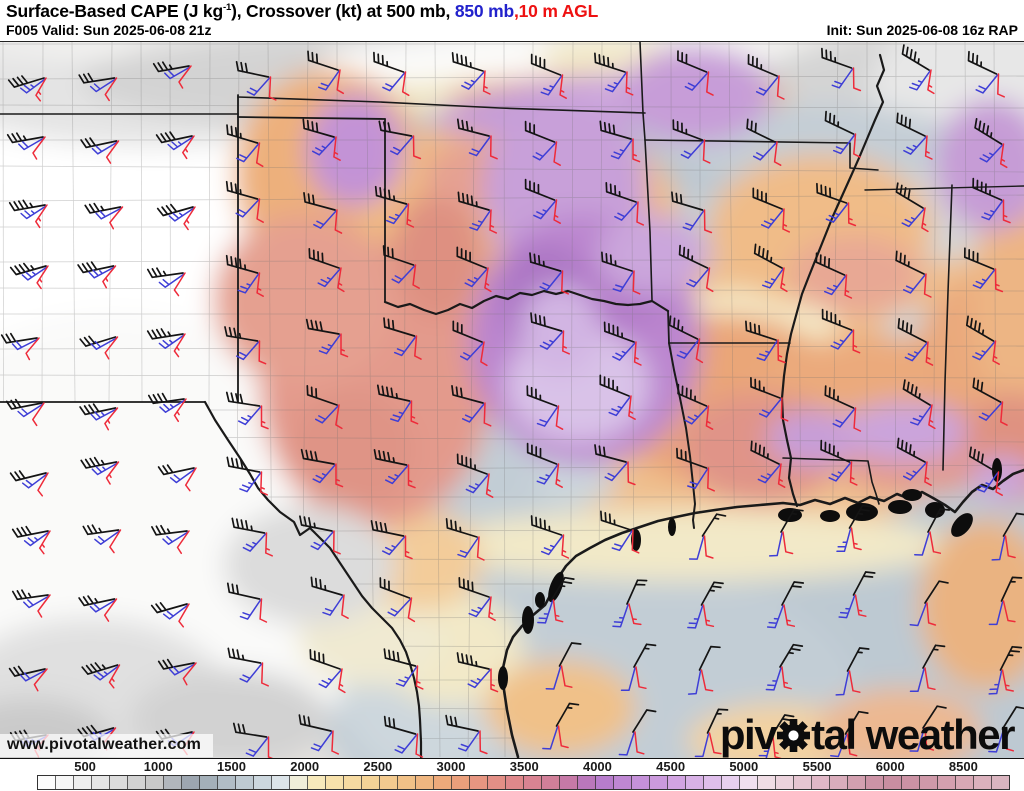 This screenshot has height=791, width=1024. I want to click on colorbar-tick-label: 1000, so click(158, 766).